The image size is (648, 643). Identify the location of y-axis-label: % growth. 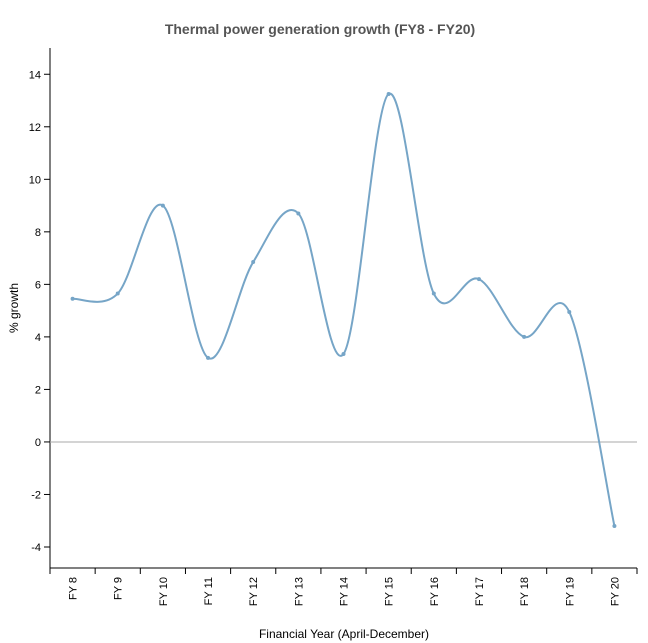
(14, 308).